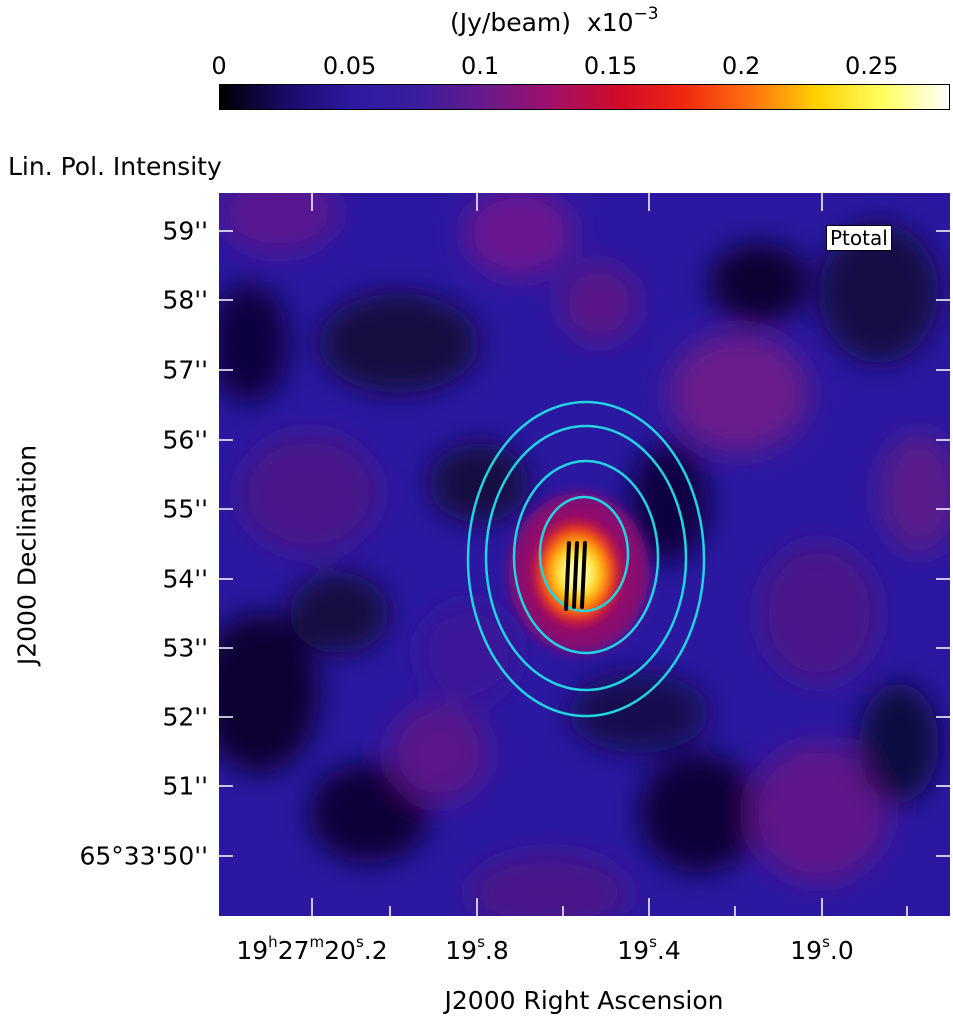 This screenshot has width=953, height=1024. Describe the element at coordinates (185, 786) in the screenshot. I see `y-tick-label: 51''` at that location.